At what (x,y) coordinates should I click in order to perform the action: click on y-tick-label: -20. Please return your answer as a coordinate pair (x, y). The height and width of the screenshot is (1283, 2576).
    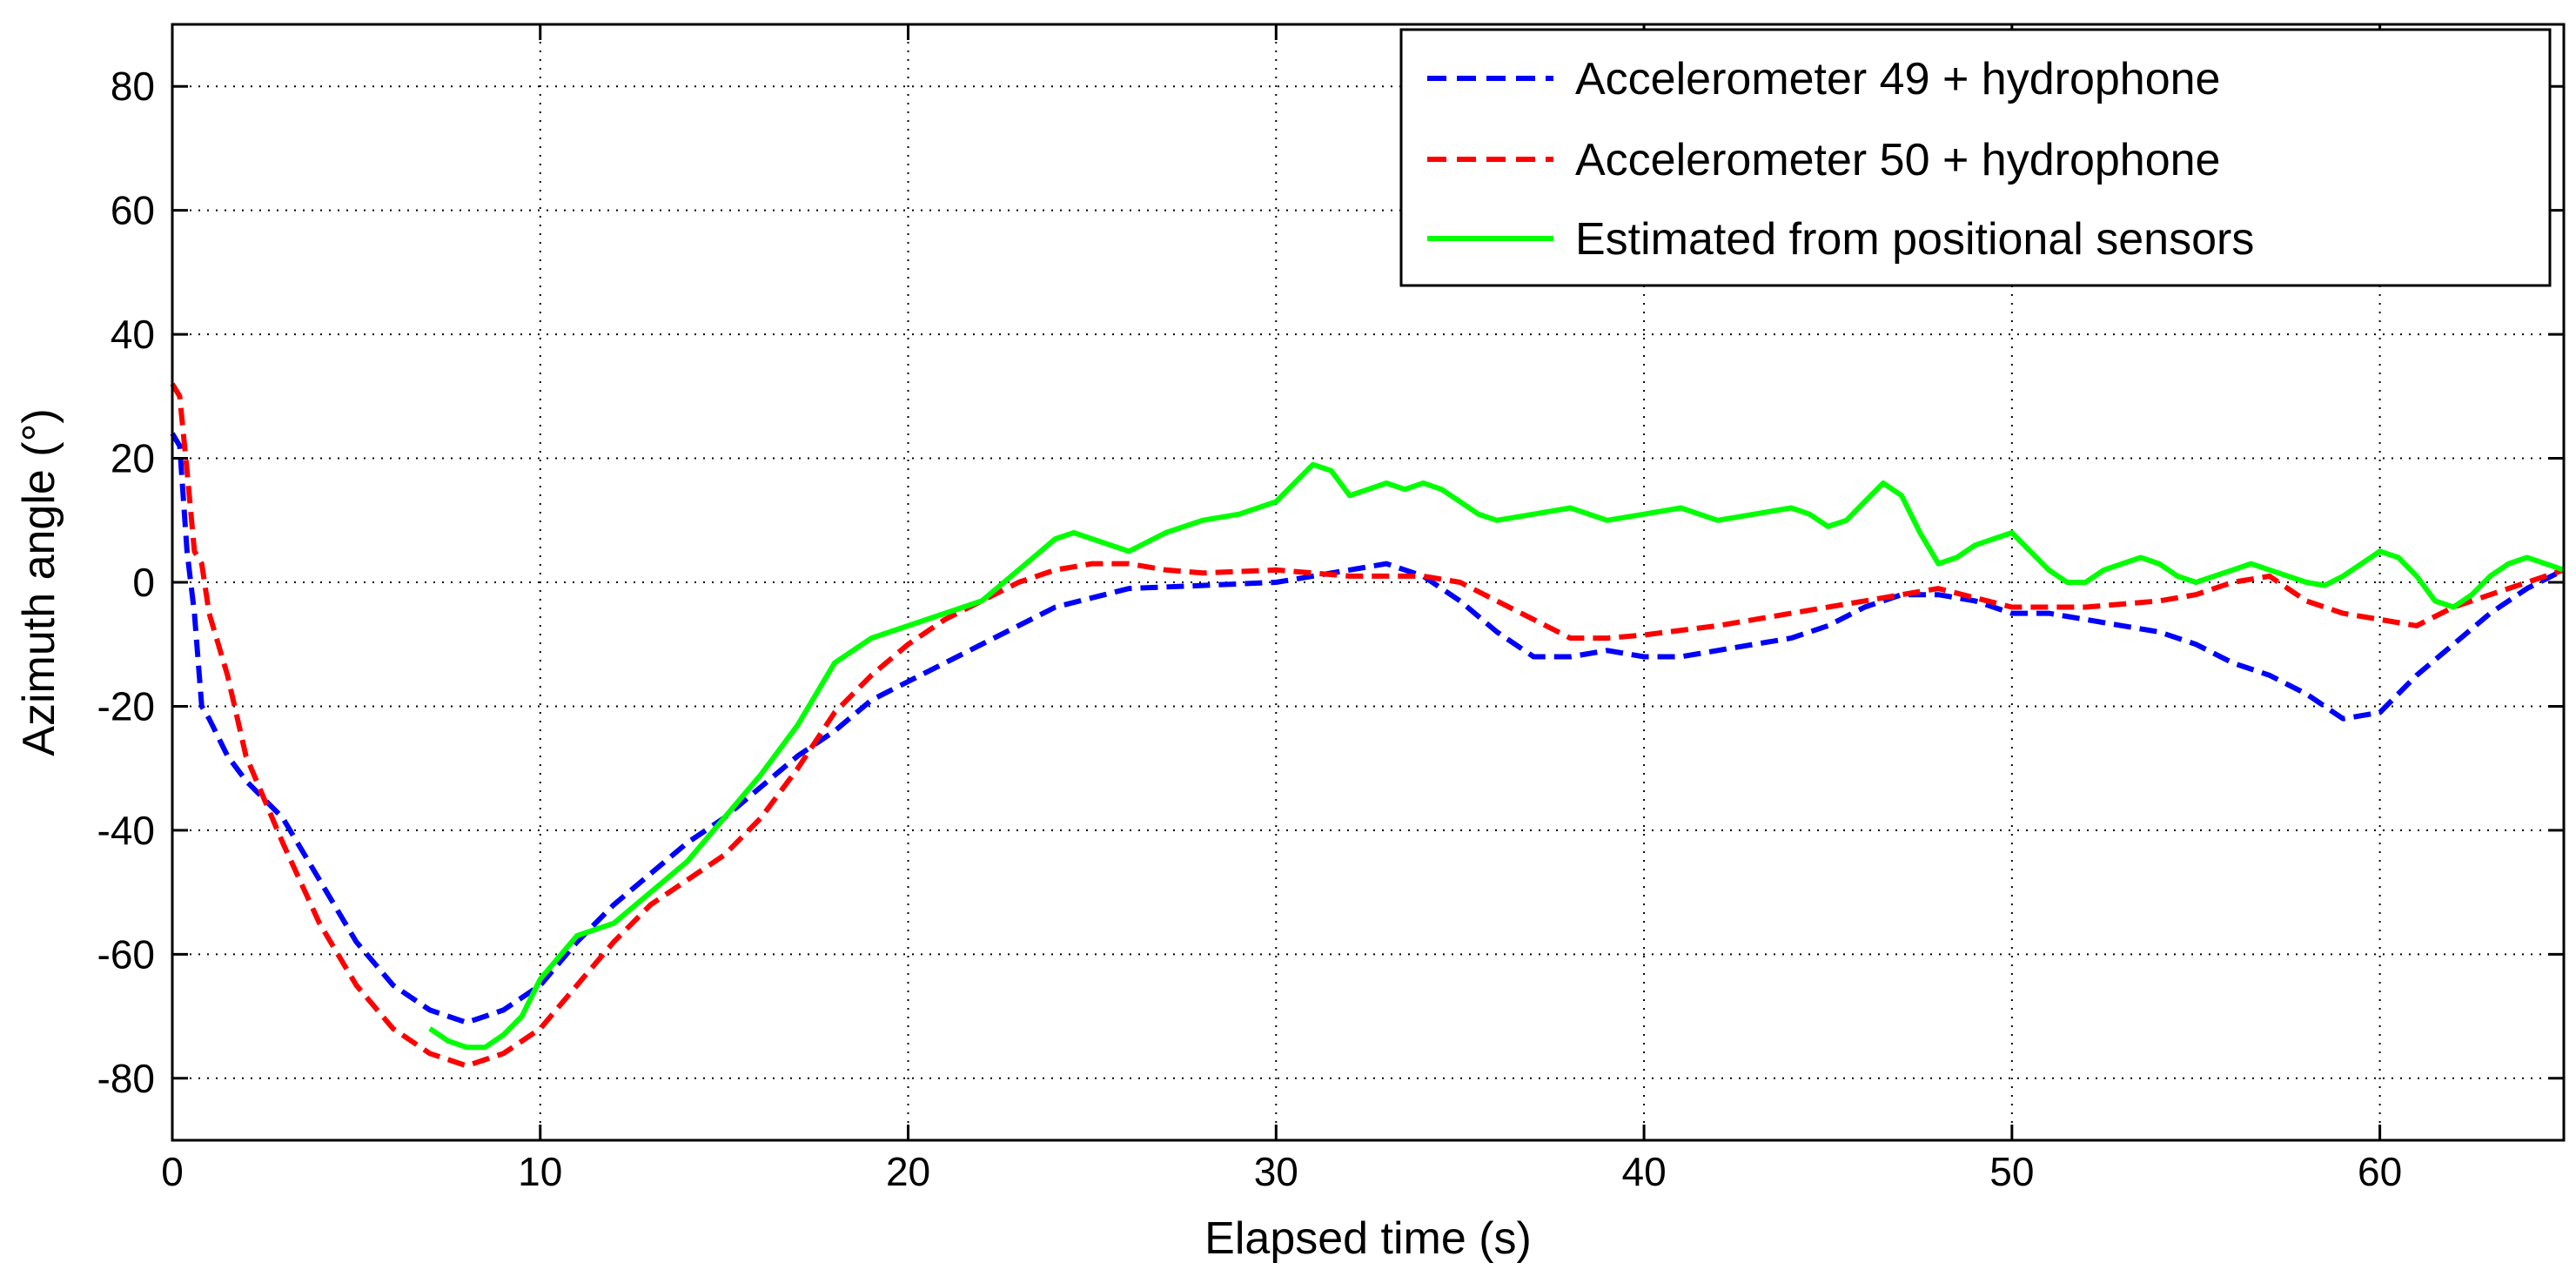
    Looking at the image, I should click on (126, 706).